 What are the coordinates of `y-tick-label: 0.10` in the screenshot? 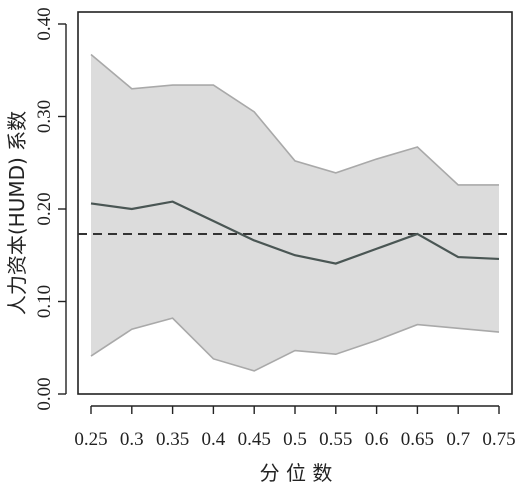 It's located at (44, 301).